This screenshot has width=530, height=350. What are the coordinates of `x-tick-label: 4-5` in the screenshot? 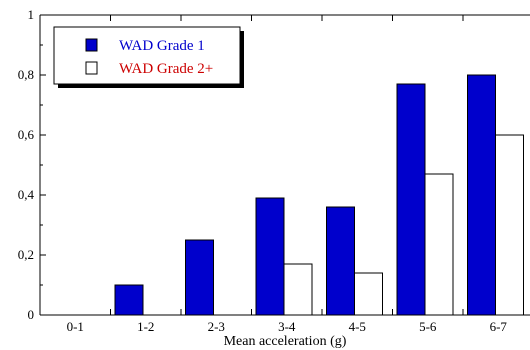 It's located at (357, 326).